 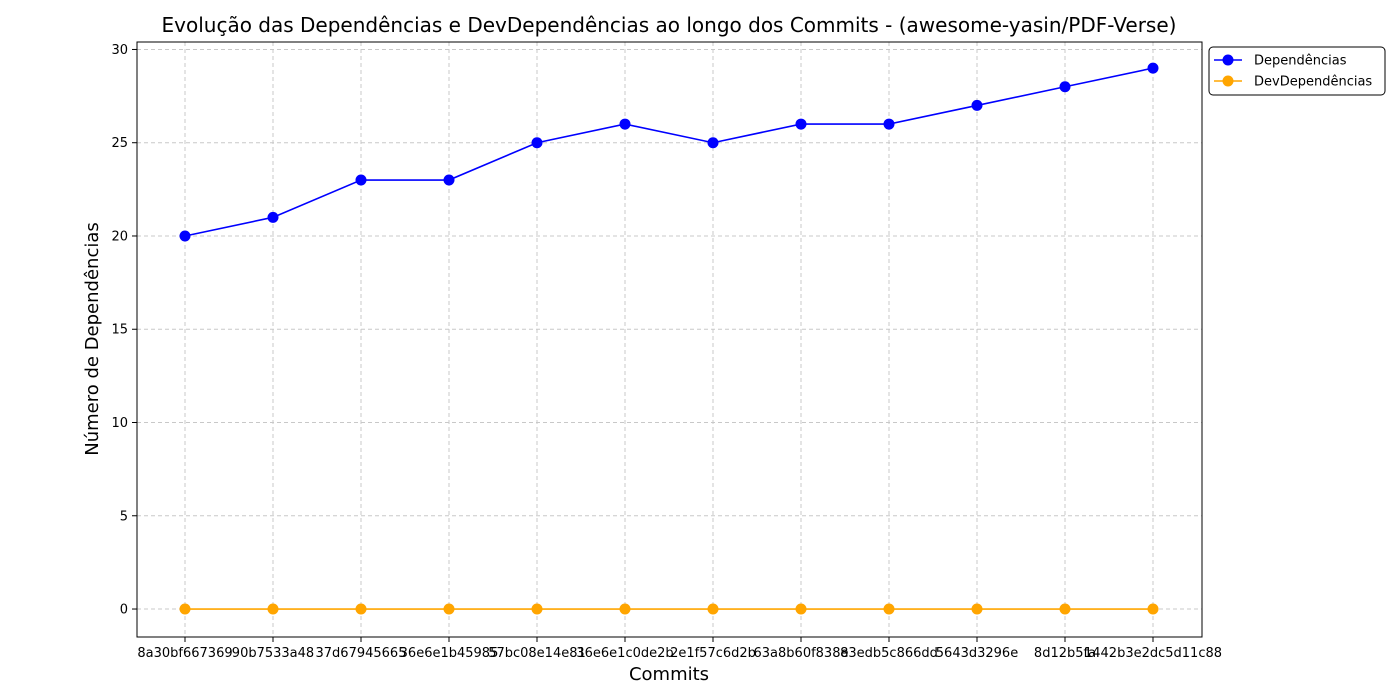 I want to click on x-tick-label: 57bc08e14e81, so click(x=537, y=653).